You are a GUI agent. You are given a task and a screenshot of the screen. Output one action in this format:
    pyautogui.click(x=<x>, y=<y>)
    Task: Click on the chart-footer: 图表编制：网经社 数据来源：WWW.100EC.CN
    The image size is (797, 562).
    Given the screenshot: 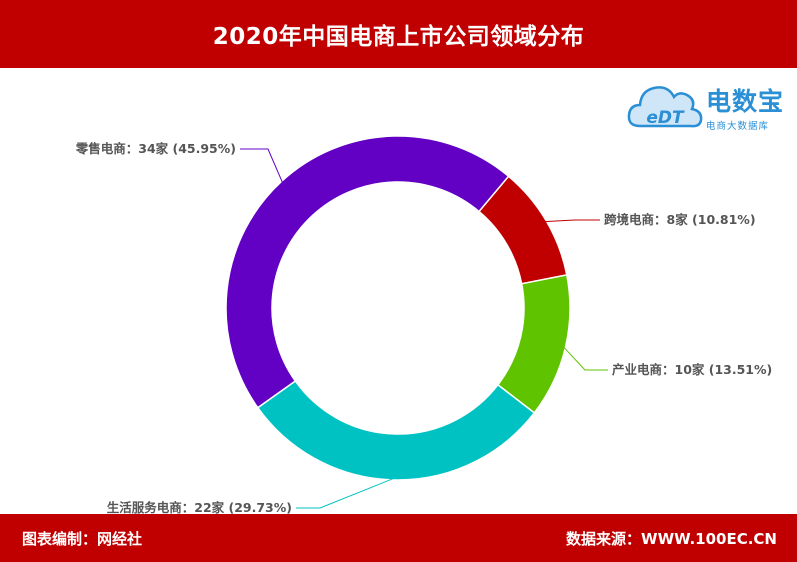 What is the action you would take?
    pyautogui.click(x=398, y=538)
    